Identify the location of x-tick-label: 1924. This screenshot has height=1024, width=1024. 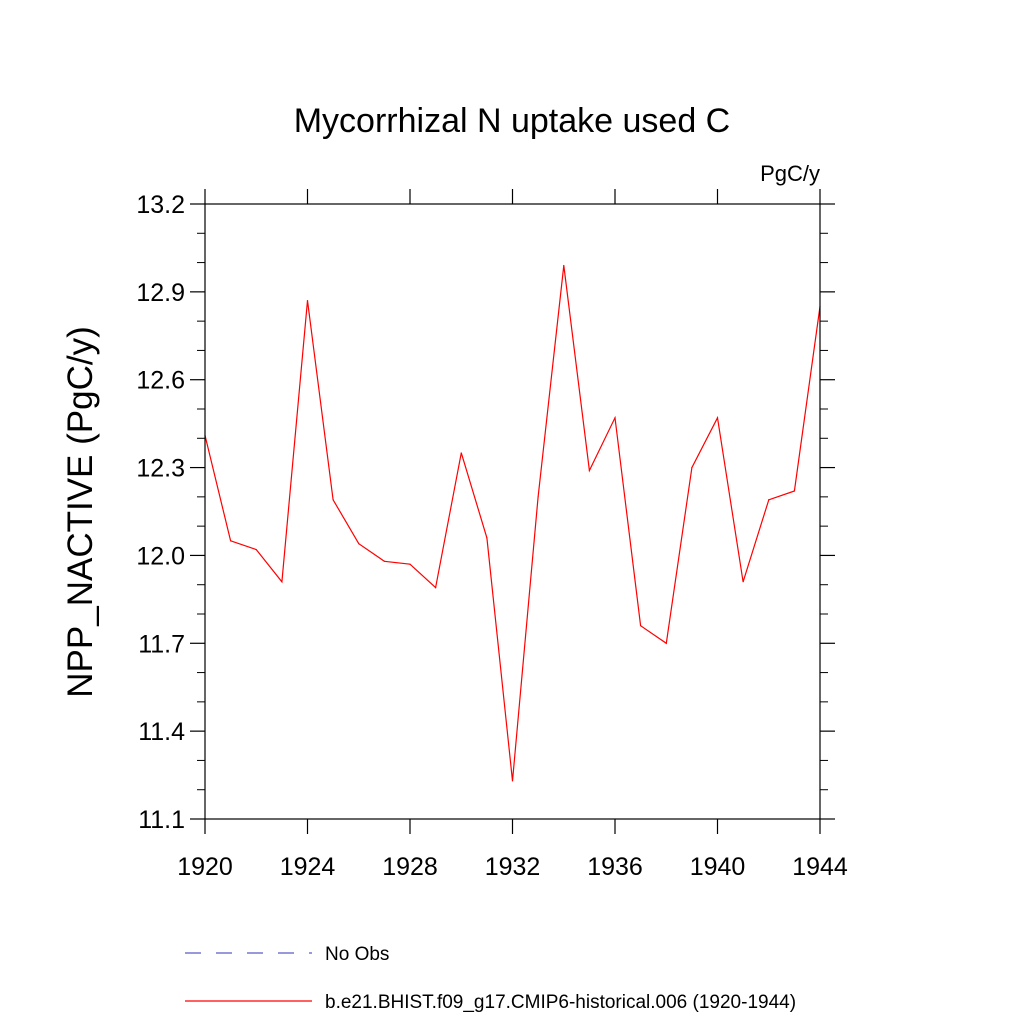
(308, 867).